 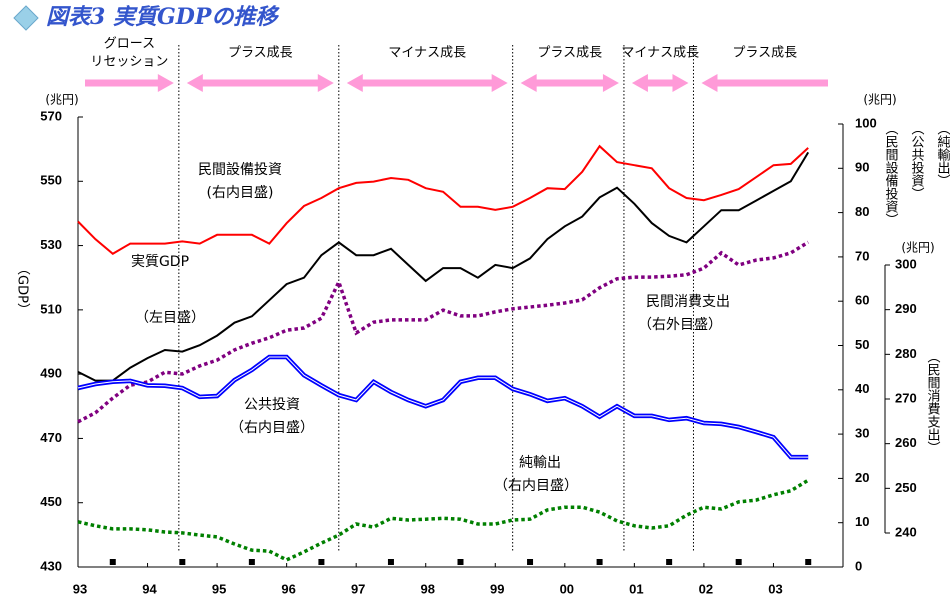 What do you see at coordinates (567, 588) in the screenshot?
I see `x-tick-label: 00` at bounding box center [567, 588].